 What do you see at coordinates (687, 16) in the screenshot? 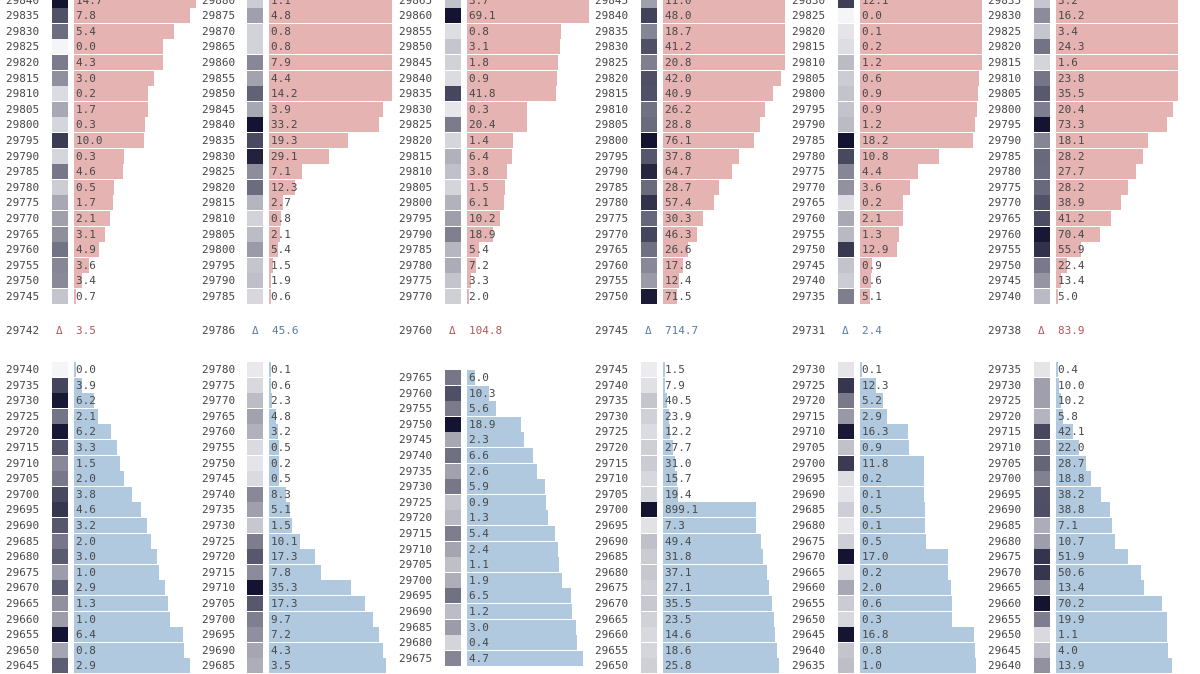
I see `ask-level-row: 29840 48.0` at bounding box center [687, 16].